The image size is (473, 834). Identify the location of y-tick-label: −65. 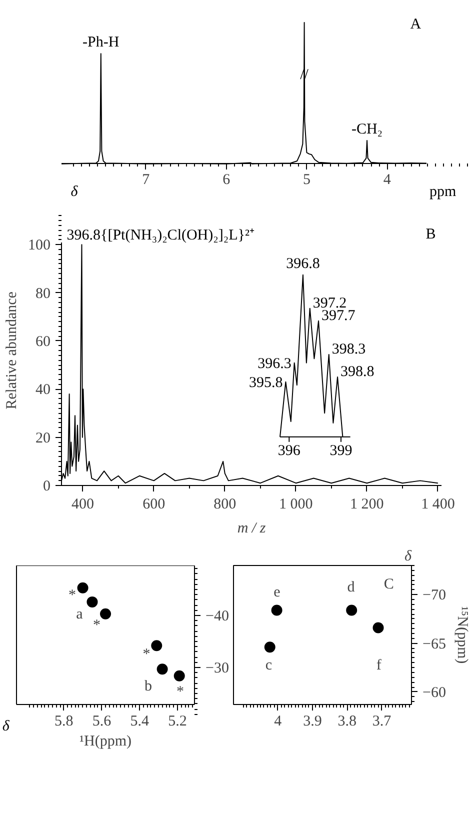
(434, 644).